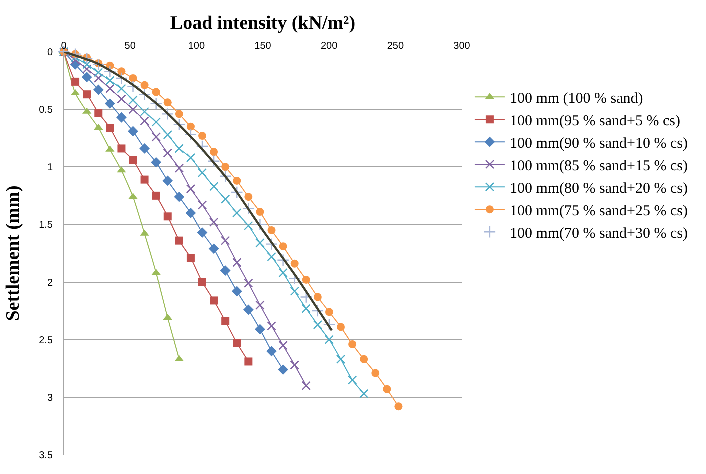 The image size is (706, 474). What do you see at coordinates (329, 46) in the screenshot?
I see `x-tick-label: 200` at bounding box center [329, 46].